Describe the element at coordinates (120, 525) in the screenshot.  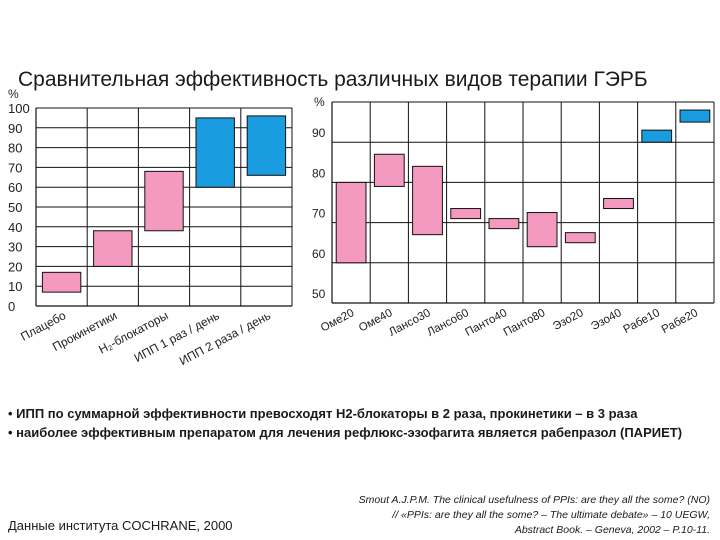
I see `source-cochrane: Данные института COCHRANE, 2000` at that location.